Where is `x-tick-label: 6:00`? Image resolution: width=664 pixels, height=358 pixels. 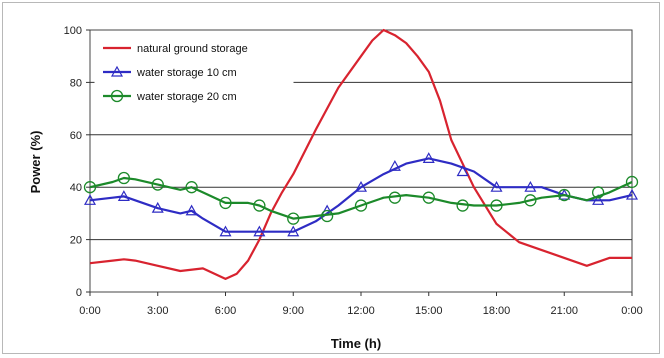
x-tick-label: 6:00 is located at coordinates (225, 311).